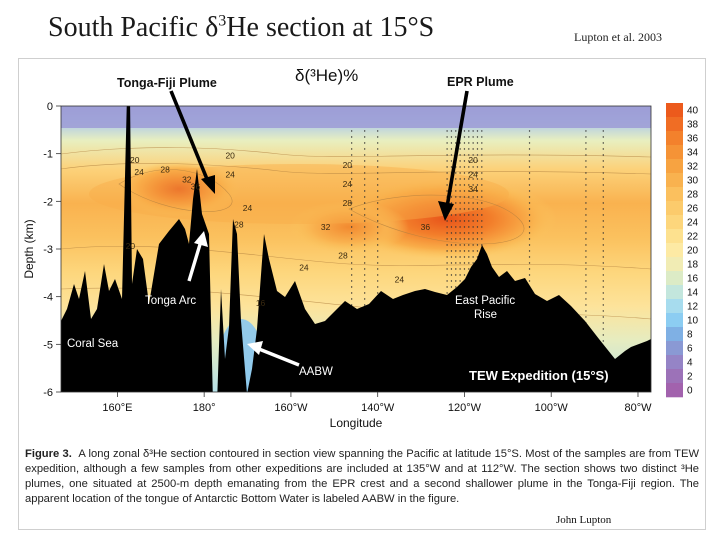 This screenshot has width=720, height=540. Describe the element at coordinates (349, 227) in the screenshot. I see `mid-plume-patch` at that location.